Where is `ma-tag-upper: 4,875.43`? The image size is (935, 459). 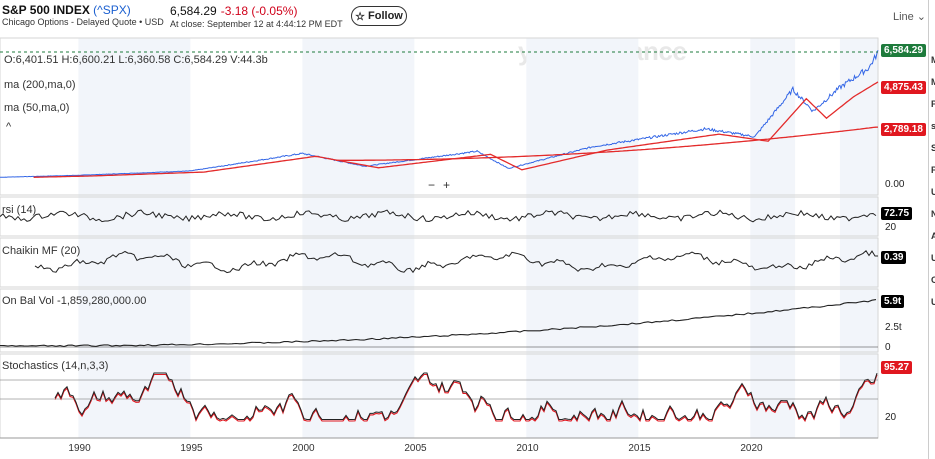
ma-tag-upper: 4,875.43 is located at coordinates (903, 87).